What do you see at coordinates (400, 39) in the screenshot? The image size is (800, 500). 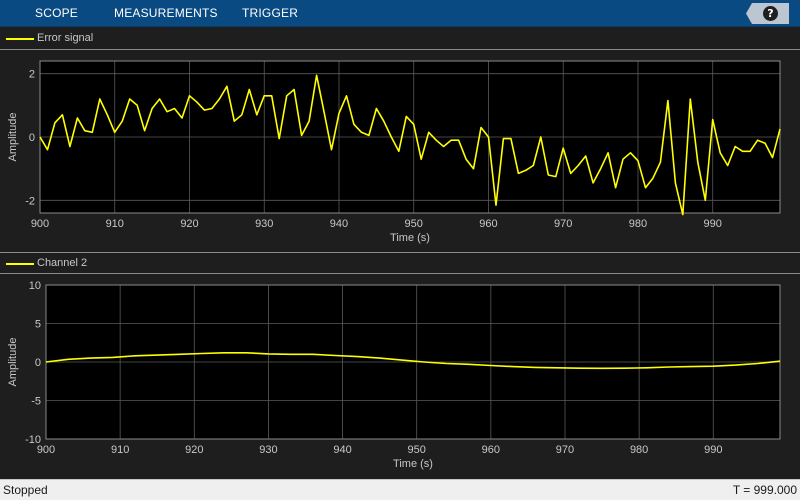 I see `legend-error-signal: Error signal` at bounding box center [400, 39].